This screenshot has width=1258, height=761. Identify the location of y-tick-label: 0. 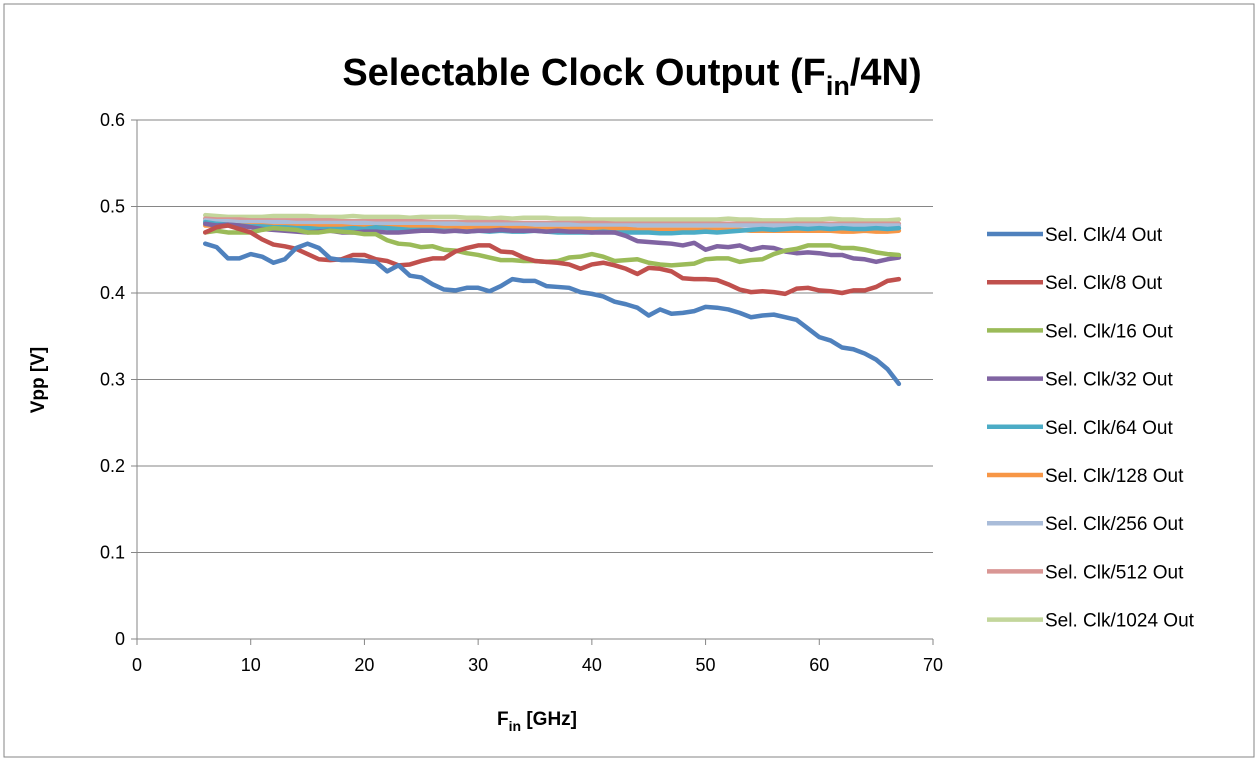
(120, 639).